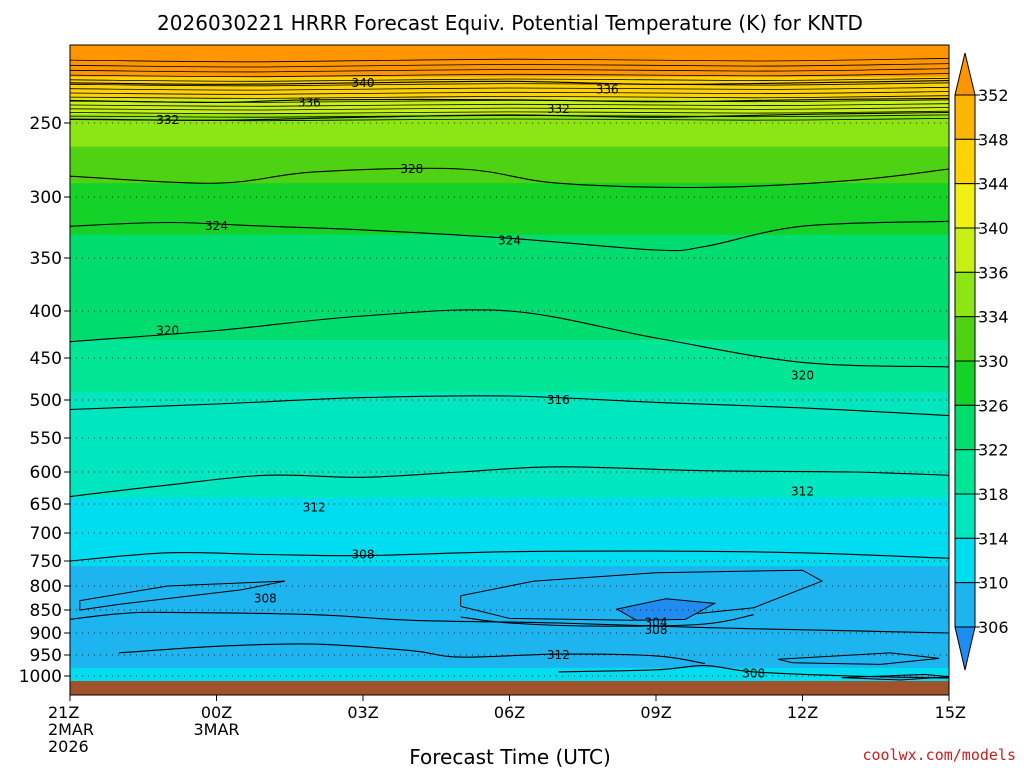 The width and height of the screenshot is (1024, 768). What do you see at coordinates (993, 361) in the screenshot?
I see `colorbar-label: 330` at bounding box center [993, 361].